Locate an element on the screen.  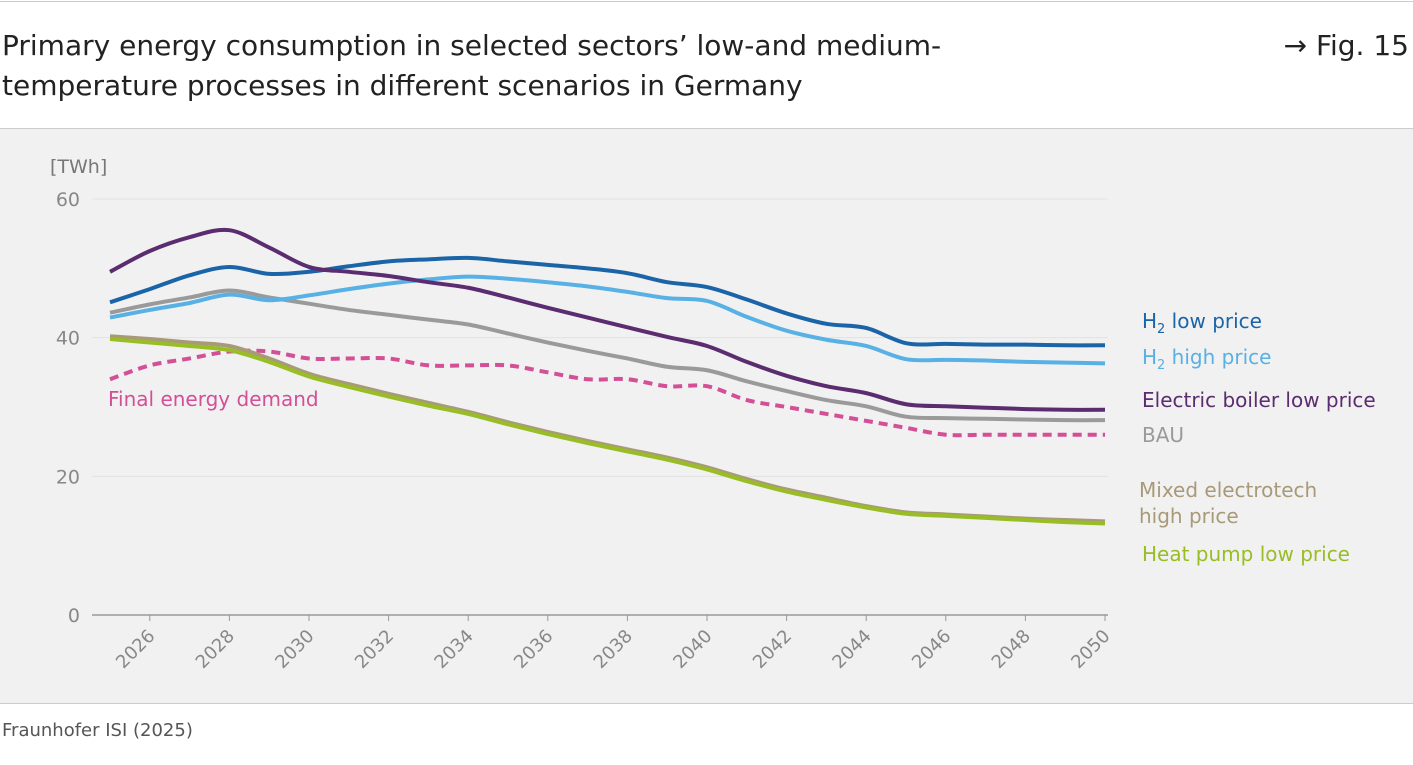
x-tick-label: 2046 is located at coordinates (931, 649).